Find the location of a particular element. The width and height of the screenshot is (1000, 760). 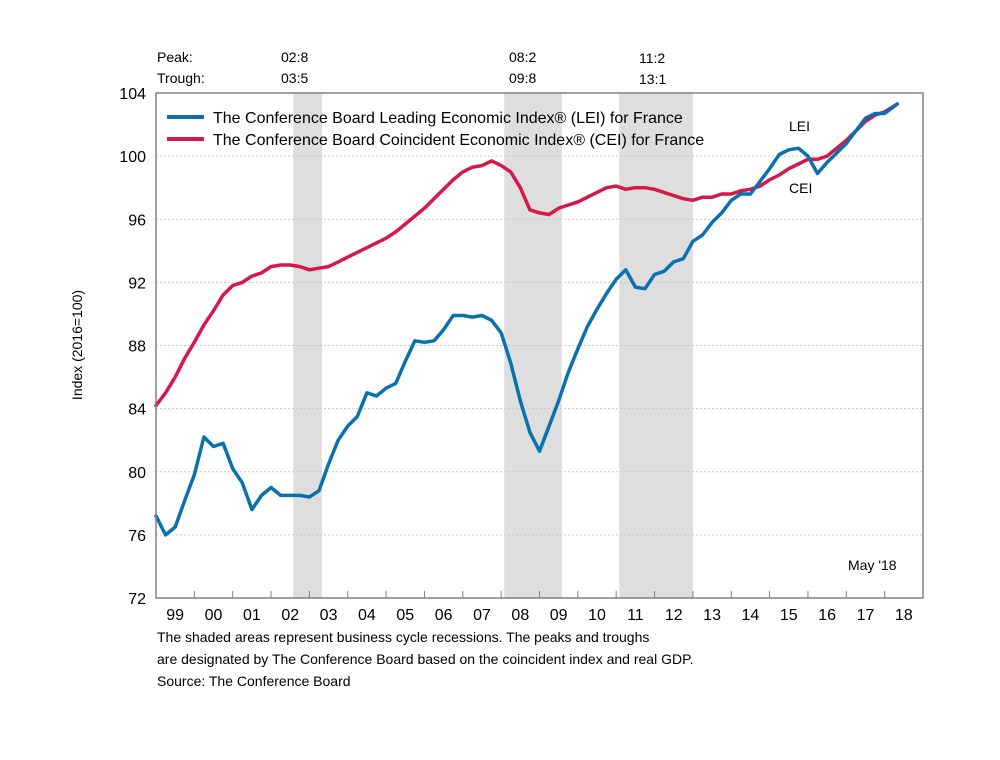

y-tick-label: 100 is located at coordinates (132, 157).